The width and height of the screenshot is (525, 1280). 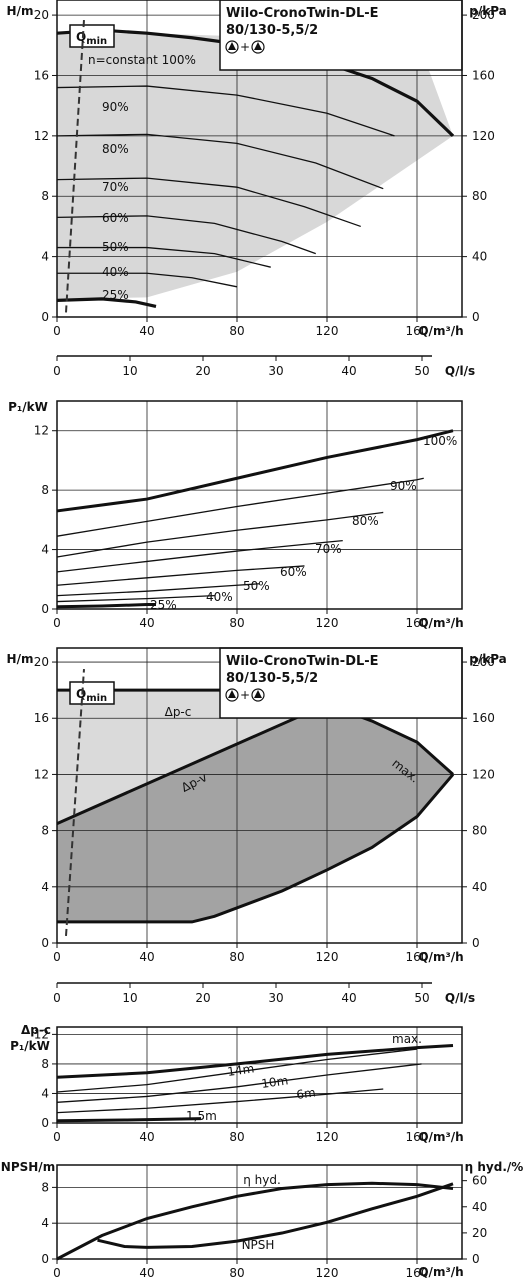 What do you see at coordinates (272, 678) in the screenshot?
I see `chart-subtitle: 80/130-5,5/2` at bounding box center [272, 678].